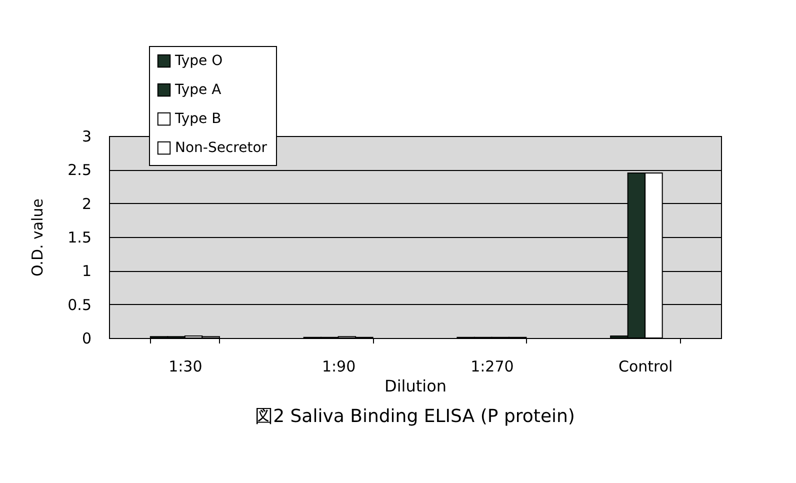 This screenshot has height=483, width=796. What do you see at coordinates (415, 386) in the screenshot?
I see `x-axis-title: Dilution` at bounding box center [415, 386].